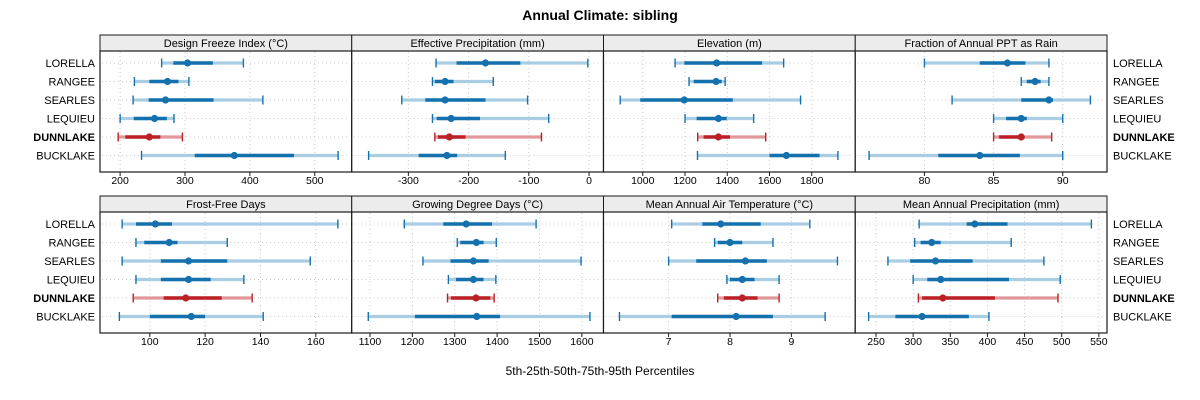 This screenshot has height=400, width=1200. I want to click on axis-tick-label: 300, so click(913, 342).